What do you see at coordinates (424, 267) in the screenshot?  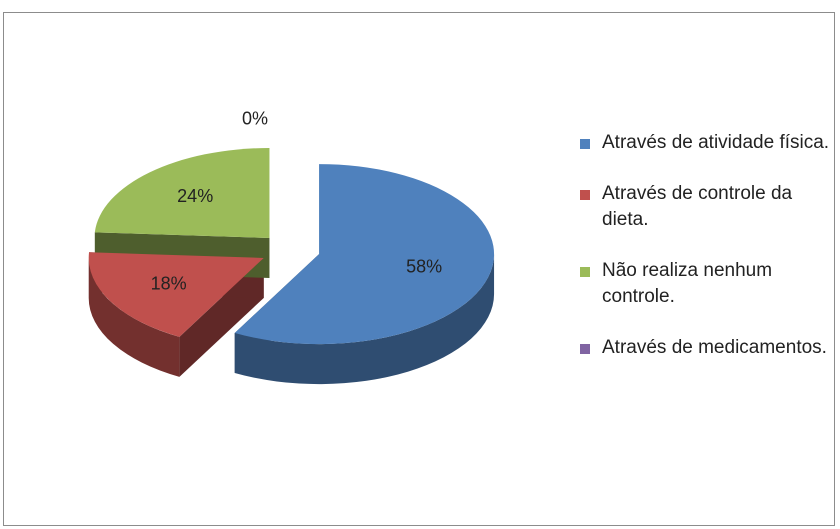 I see `data-label: 58%` at bounding box center [424, 267].